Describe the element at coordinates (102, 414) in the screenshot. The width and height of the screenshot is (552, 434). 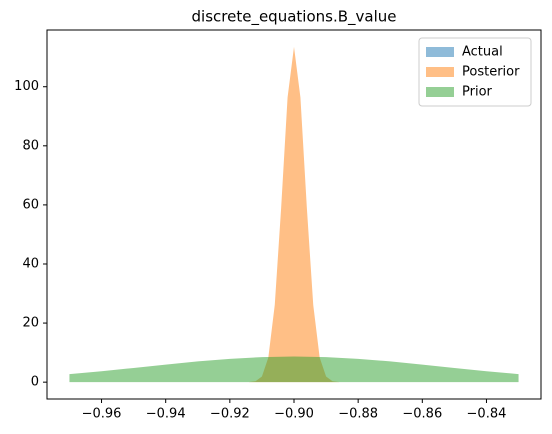
I see `x-tick-label: −0.96` at that location.